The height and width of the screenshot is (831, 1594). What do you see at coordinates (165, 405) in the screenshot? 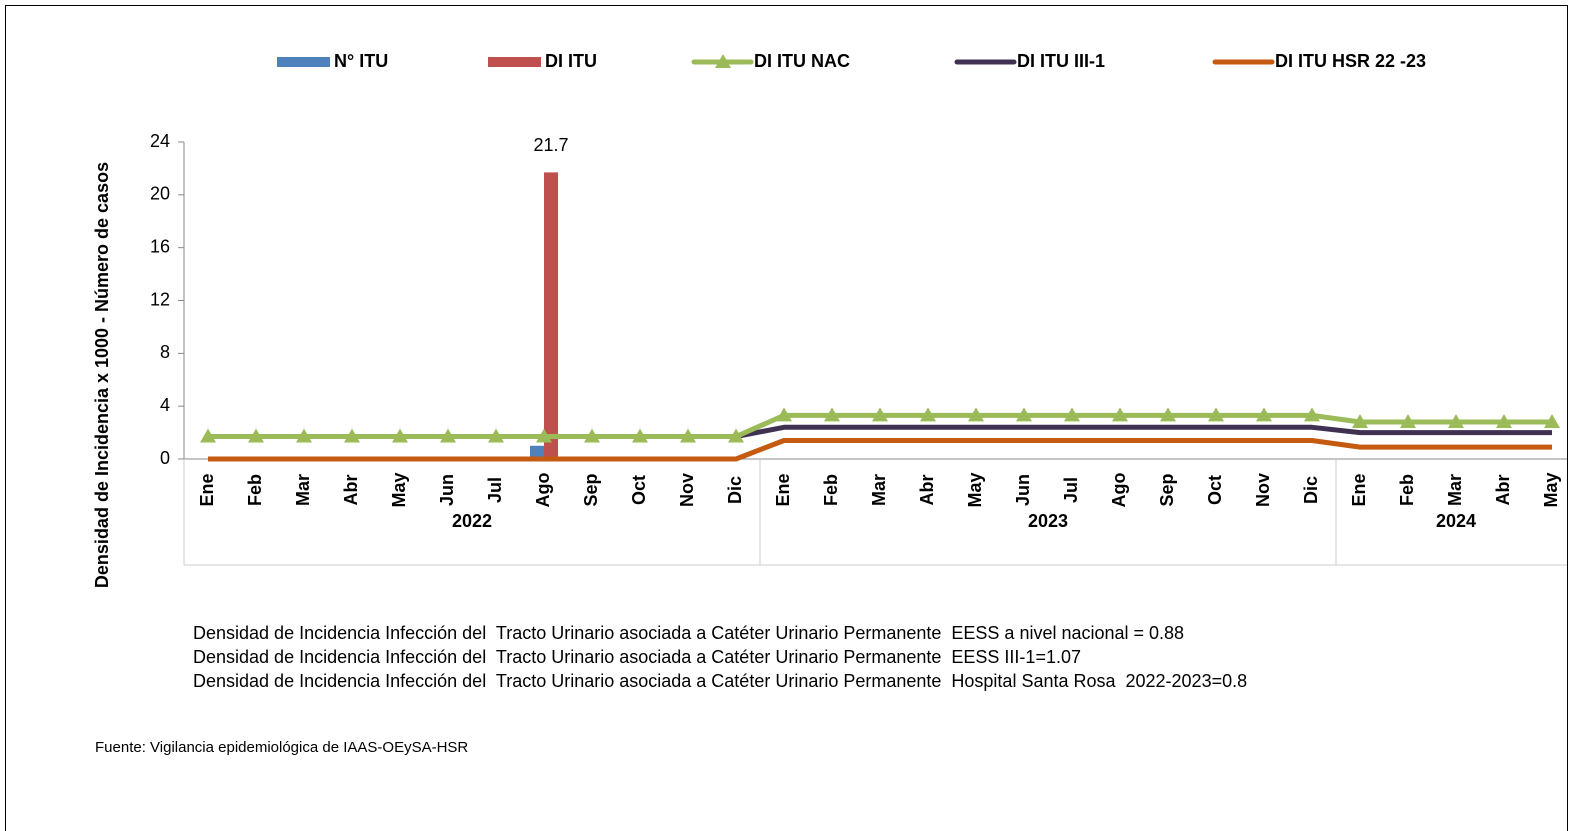
I see `y-tick-label: 4` at bounding box center [165, 405].